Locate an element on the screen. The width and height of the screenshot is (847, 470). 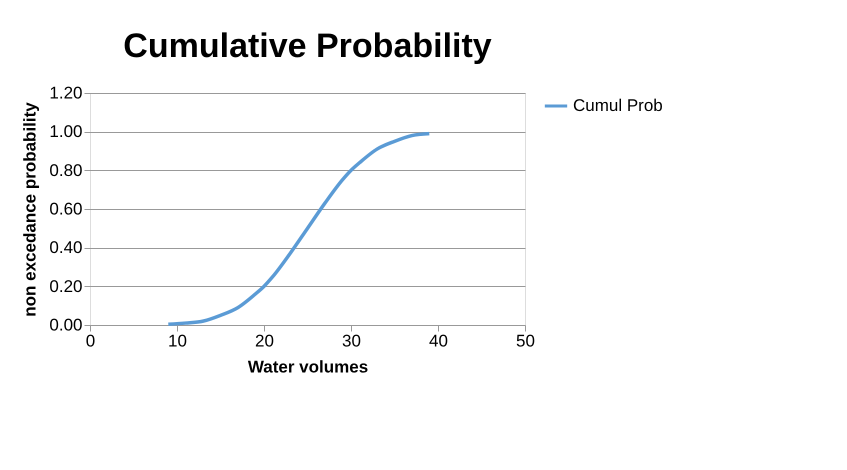
x-axis-title: Water volumes is located at coordinates (308, 367).